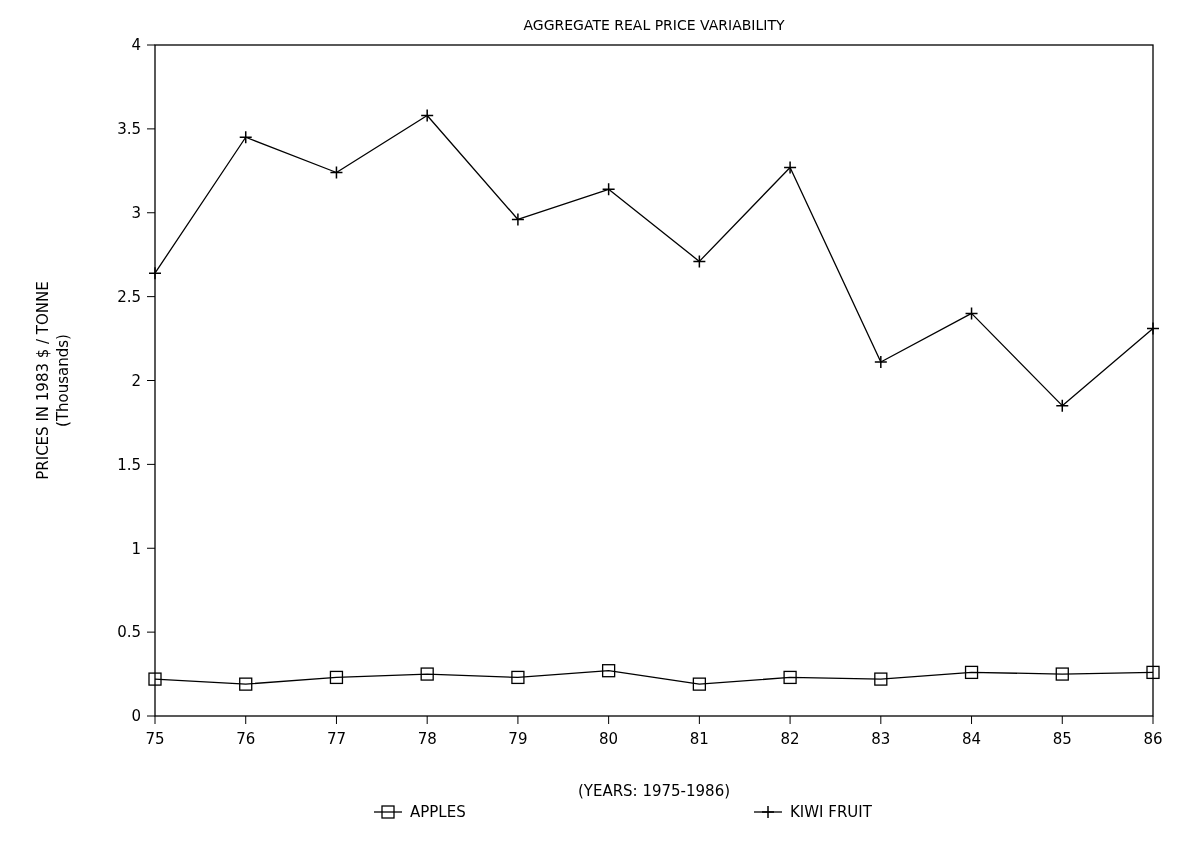 The image size is (1188, 862). What do you see at coordinates (654, 791) in the screenshot?
I see `x-axis-title: (YEARS: 1975-1986)` at bounding box center [654, 791].